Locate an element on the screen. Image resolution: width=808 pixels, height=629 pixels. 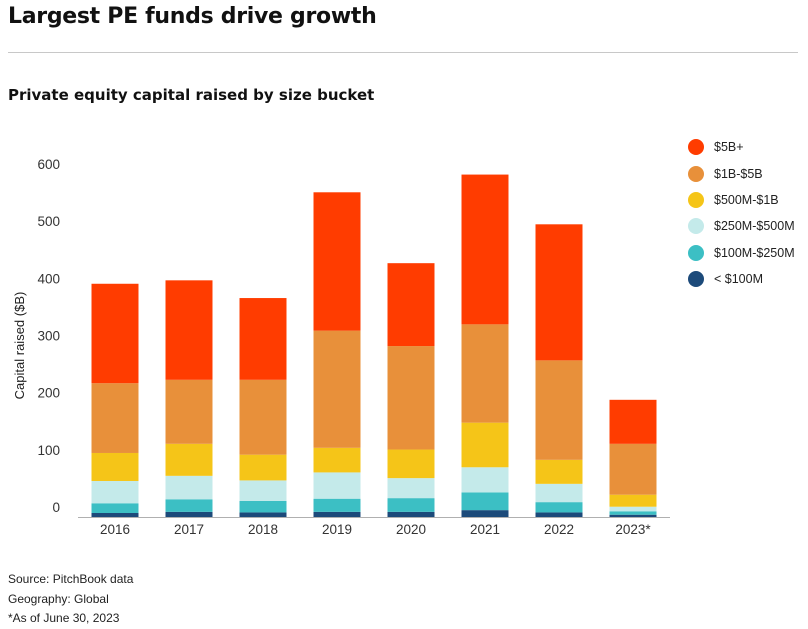
x-tick-label: 2023* is located at coordinates (633, 529).